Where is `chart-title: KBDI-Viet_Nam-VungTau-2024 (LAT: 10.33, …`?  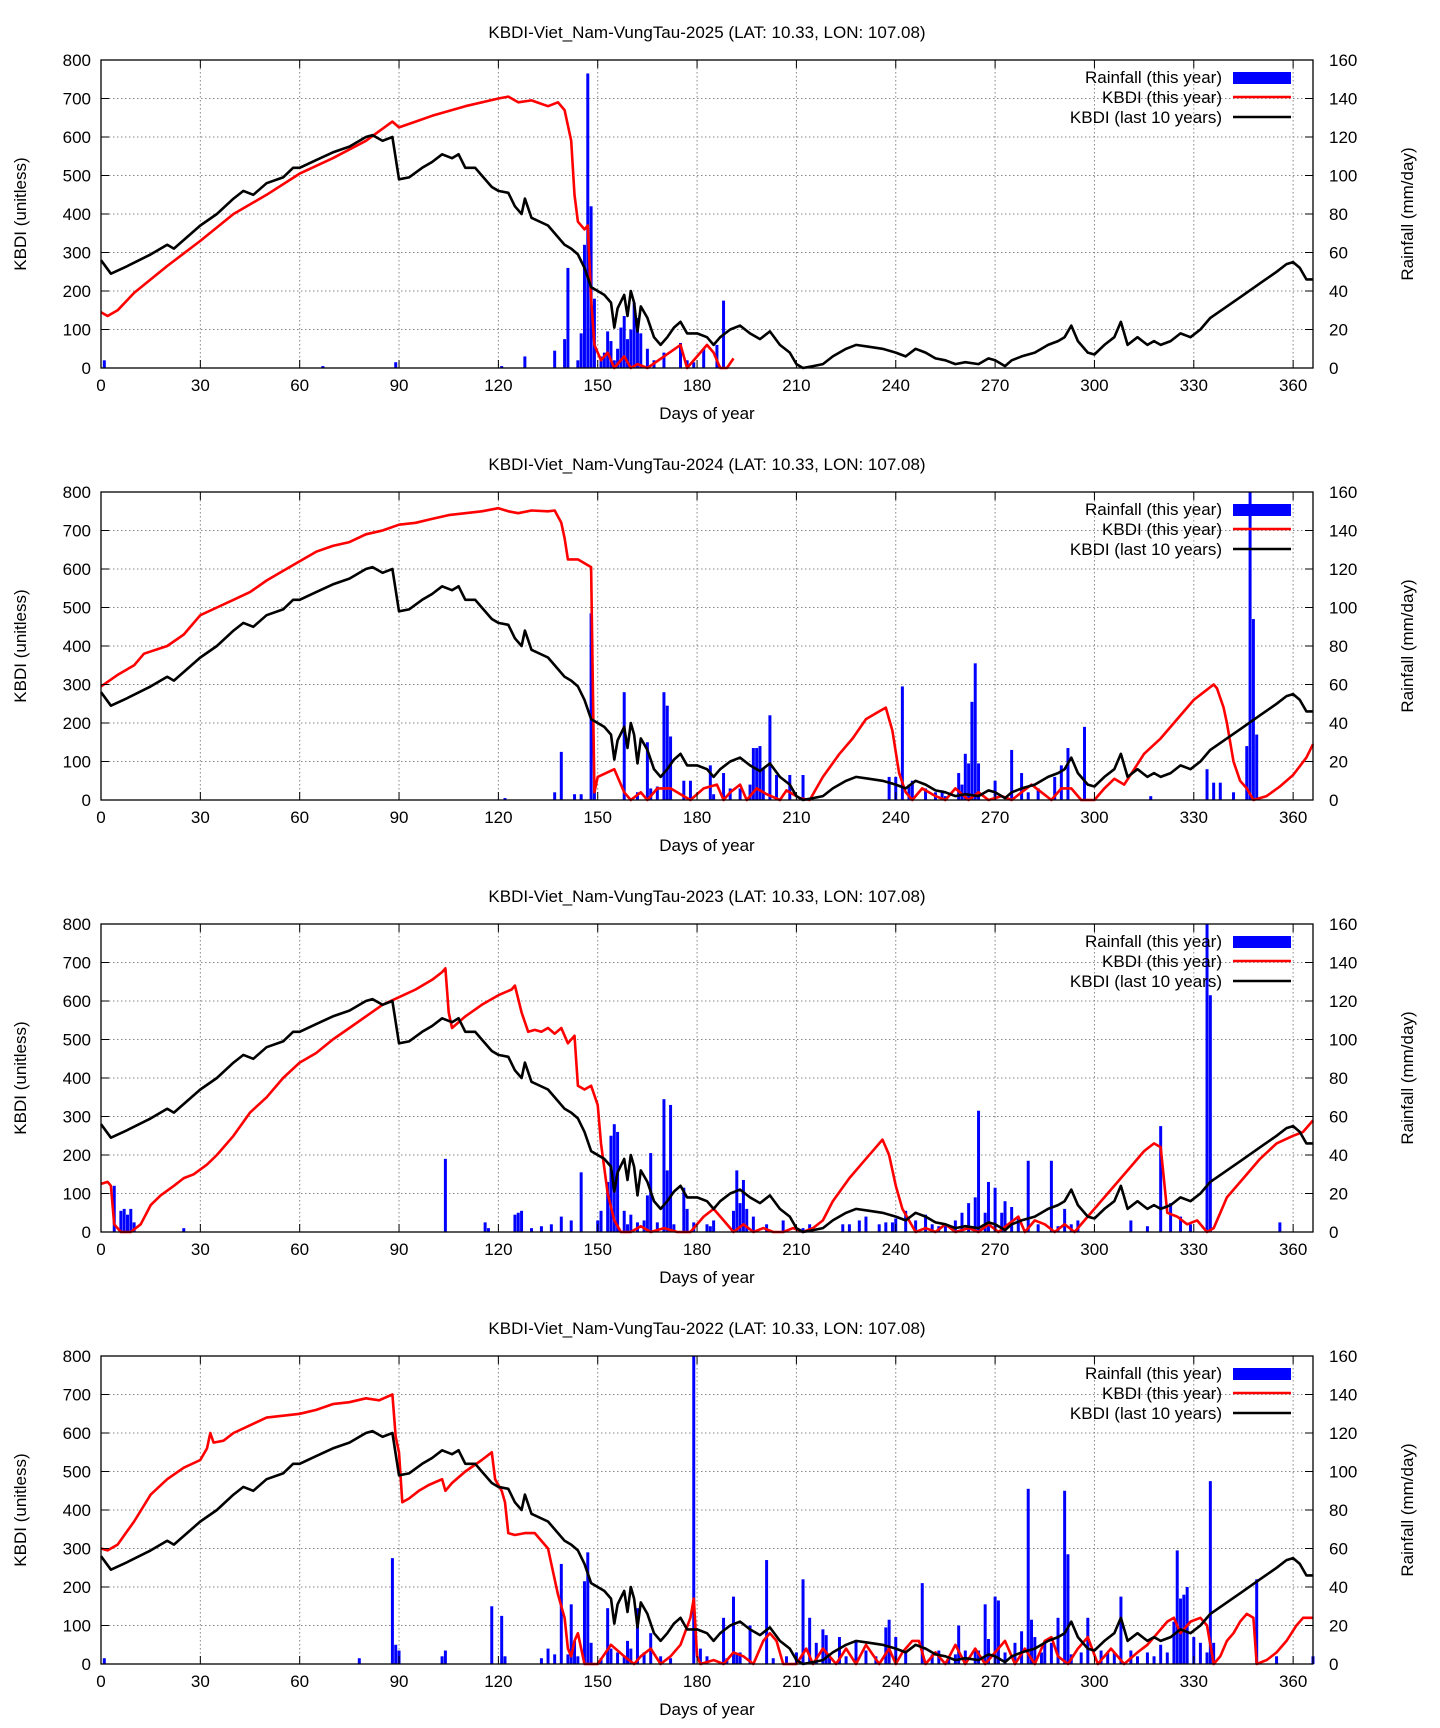
chart-title: KBDI-Viet_Nam-VungTau-2024 (LAT: 10.33, … is located at coordinates (706, 464).